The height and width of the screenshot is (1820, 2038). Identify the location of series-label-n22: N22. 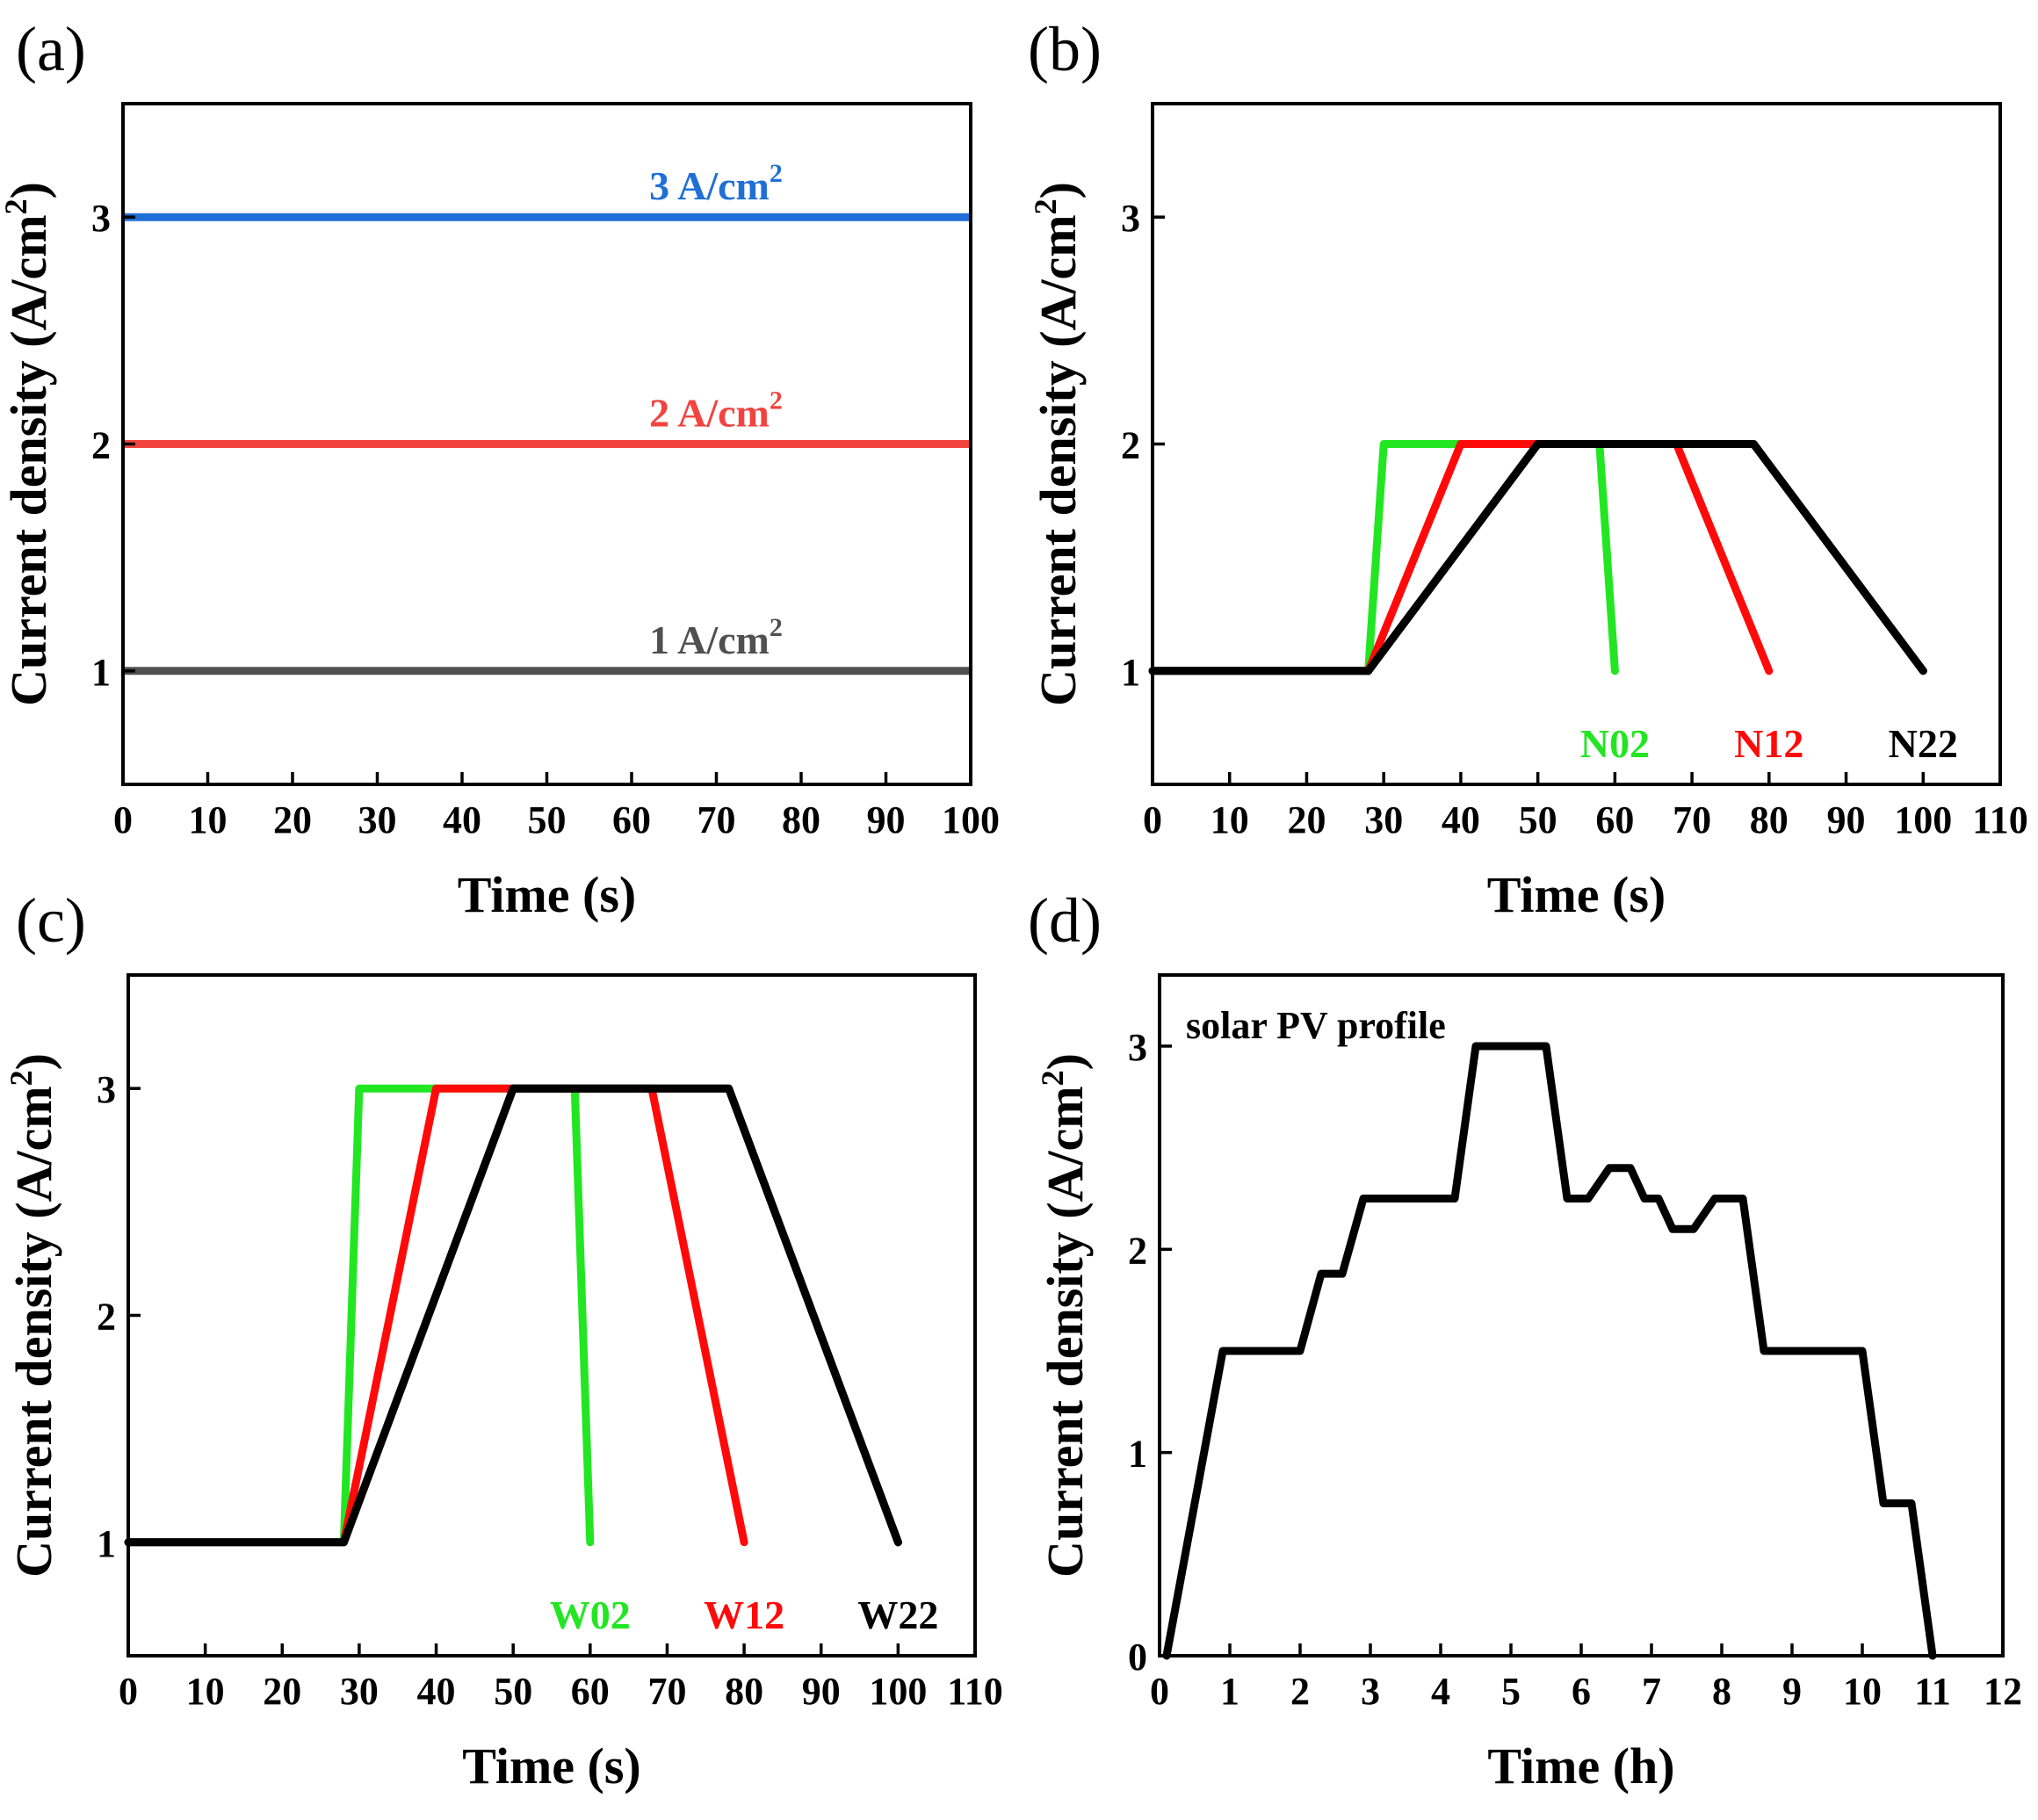
(1924, 743).